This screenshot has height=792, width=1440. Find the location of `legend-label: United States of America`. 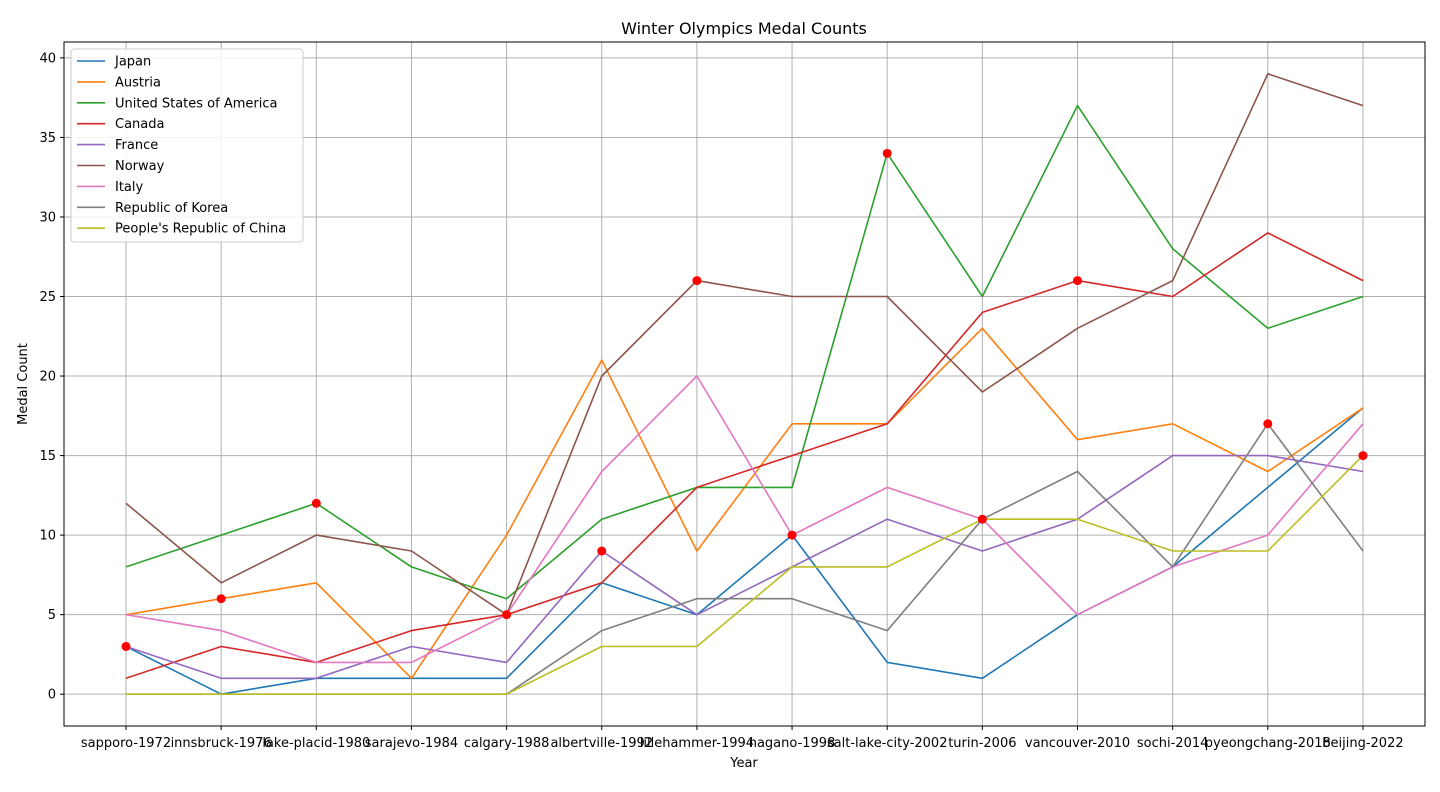

legend-label: United States of America is located at coordinates (196, 103).